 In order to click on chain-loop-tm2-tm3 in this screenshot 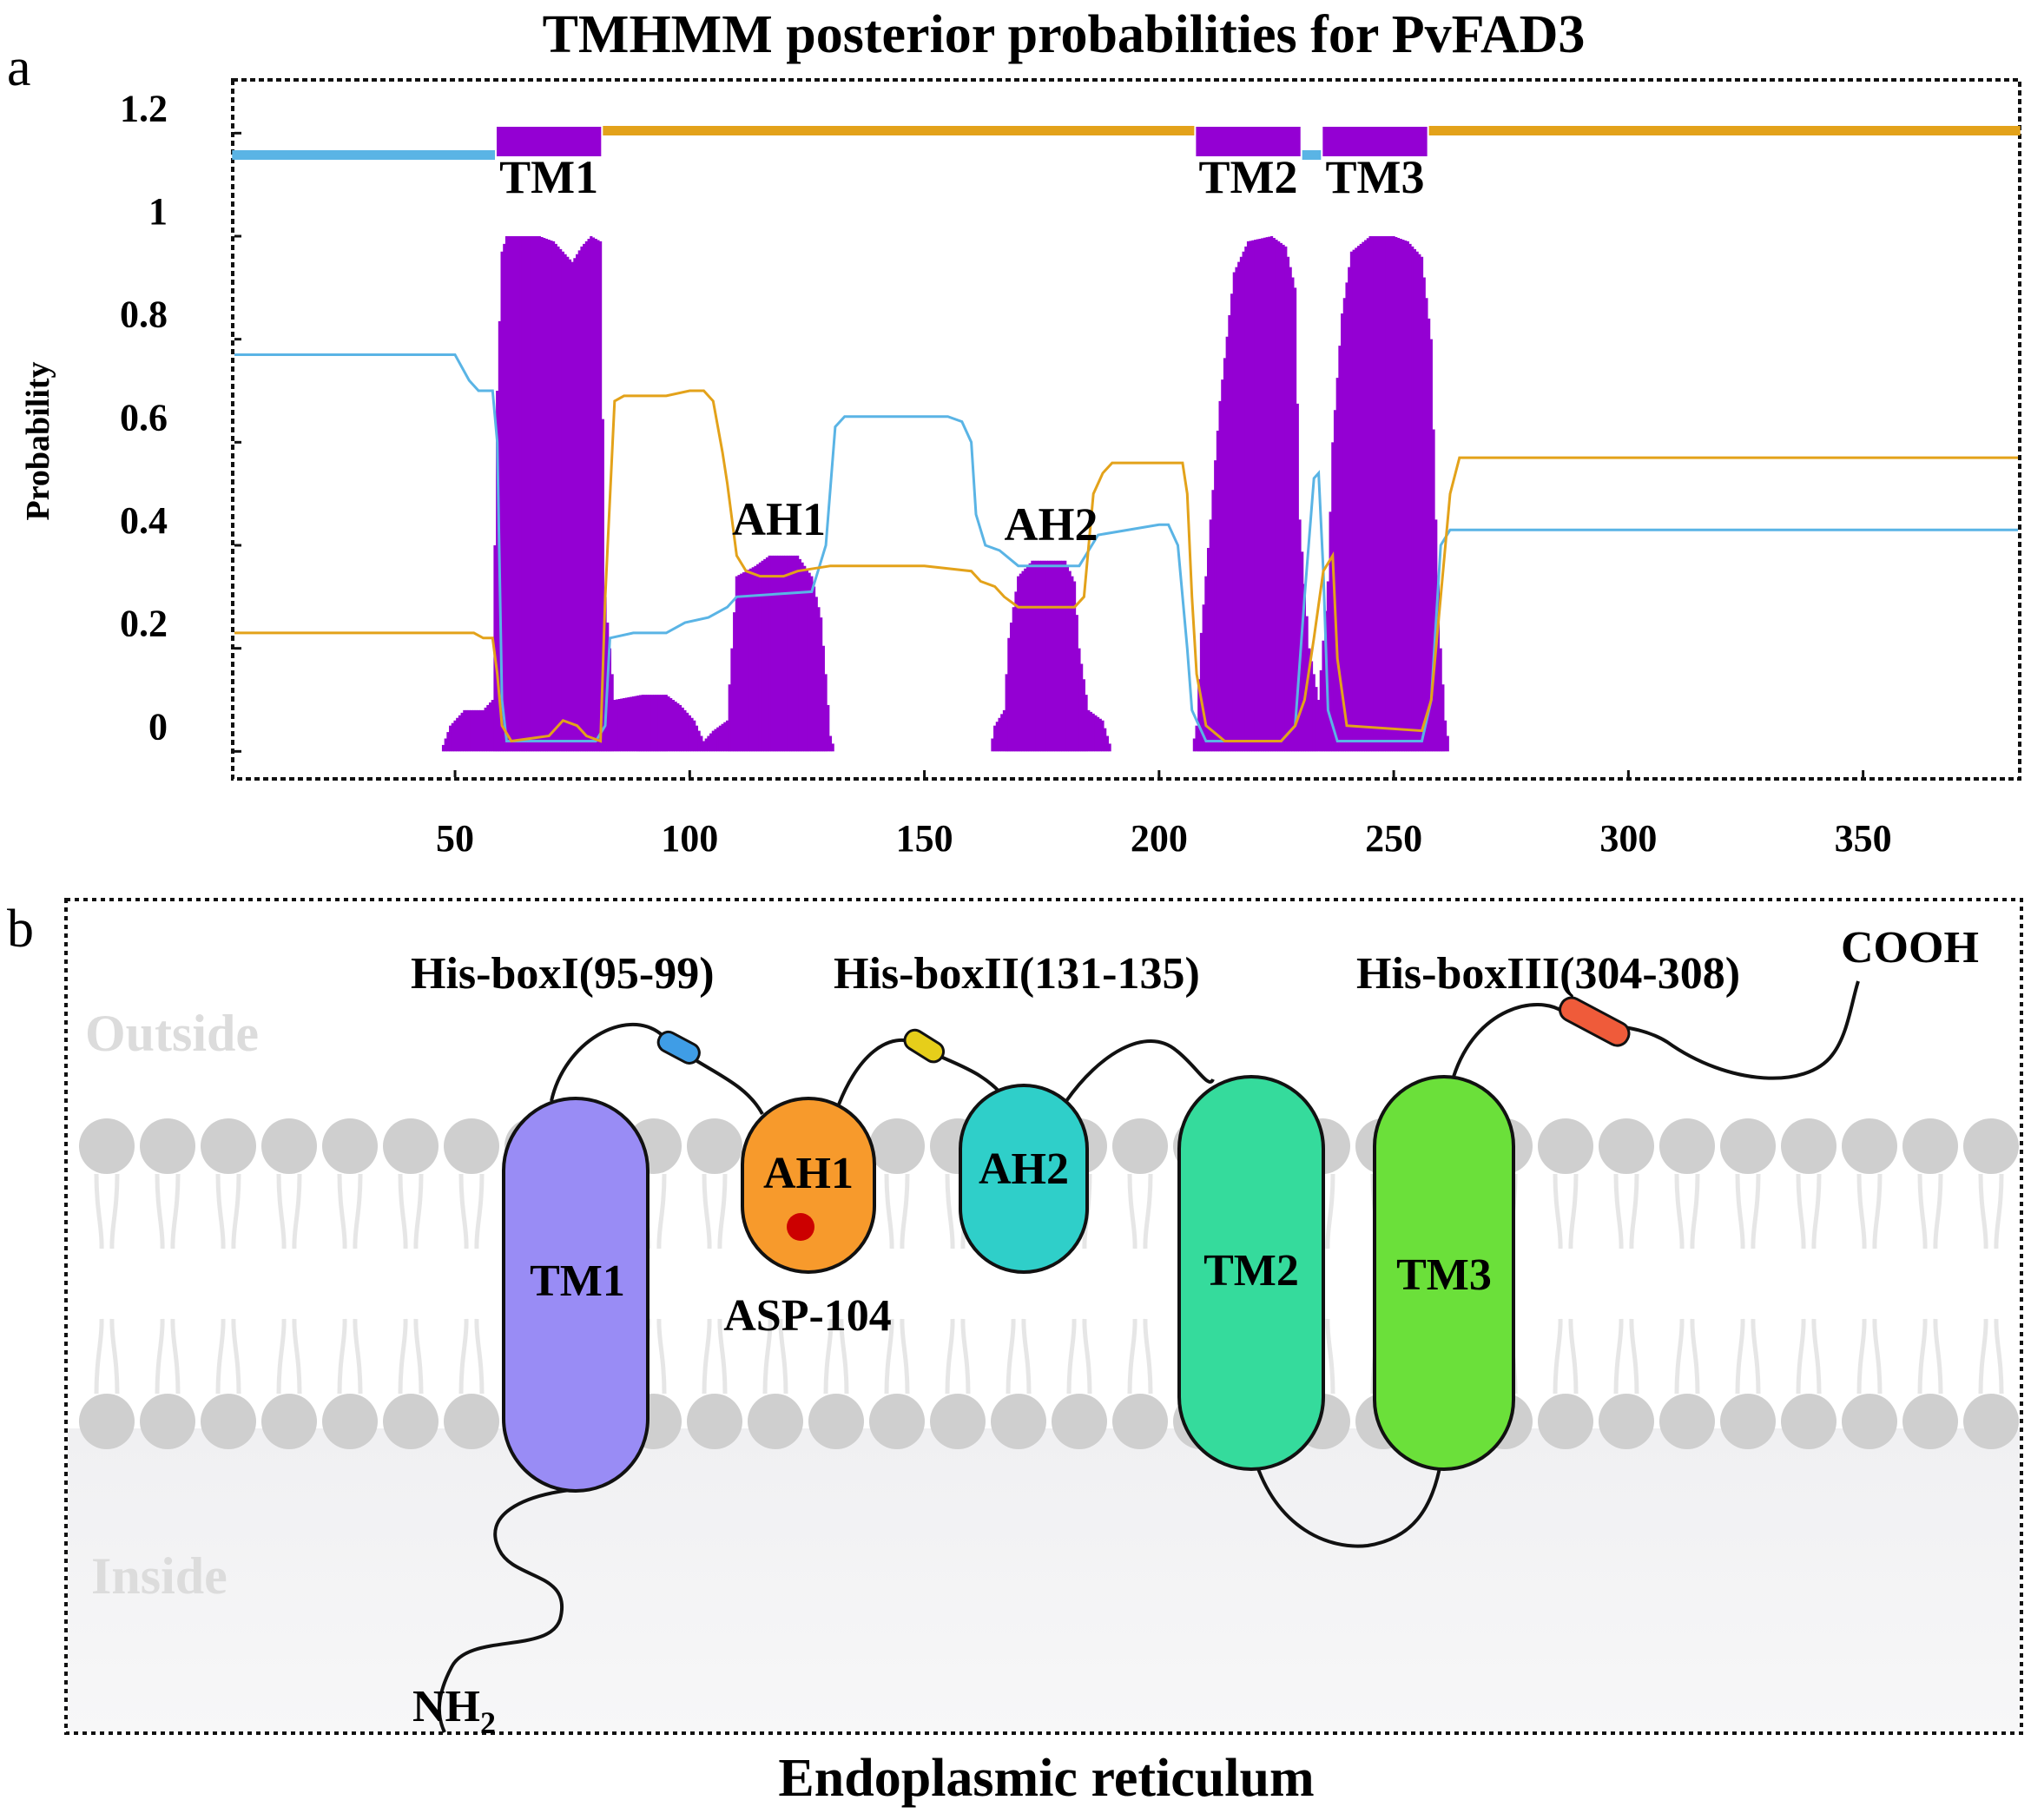, I will do `click(1348, 1503)`.